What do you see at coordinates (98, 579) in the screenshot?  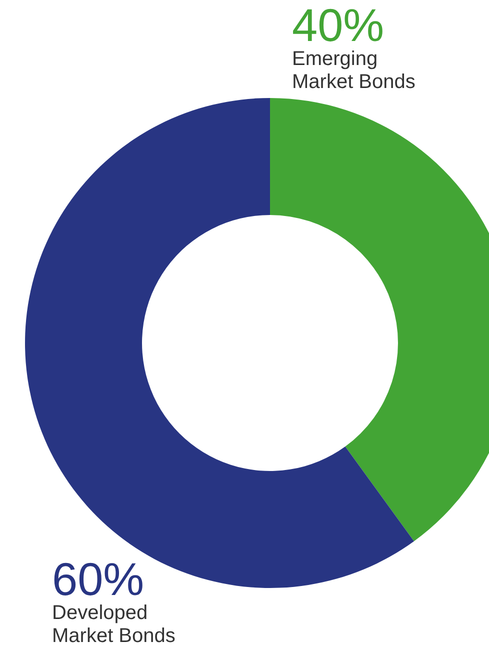 I see `data-label: 60%` at bounding box center [98, 579].